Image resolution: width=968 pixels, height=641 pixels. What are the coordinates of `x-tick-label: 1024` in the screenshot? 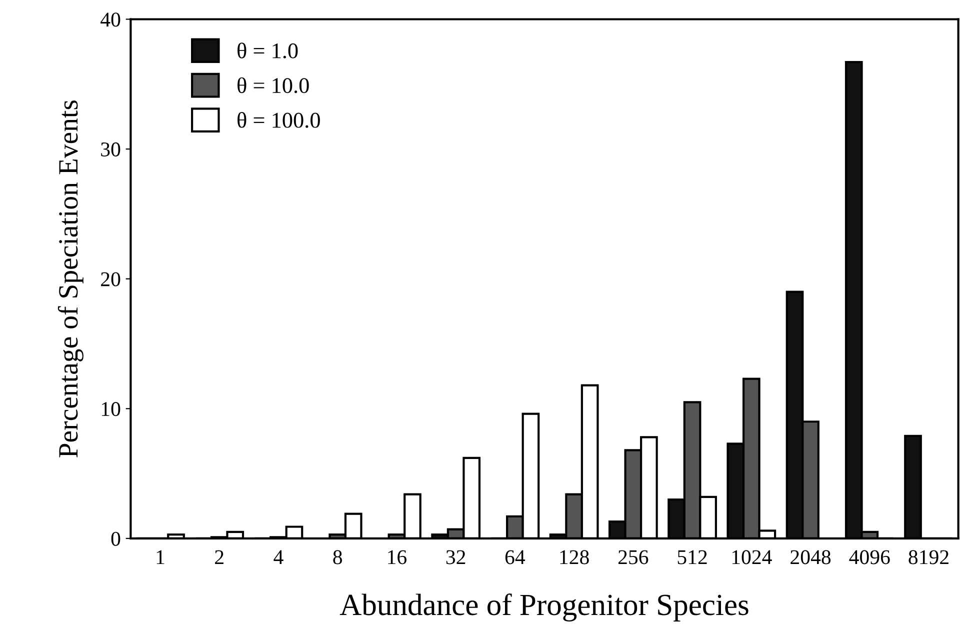 It's located at (752, 557).